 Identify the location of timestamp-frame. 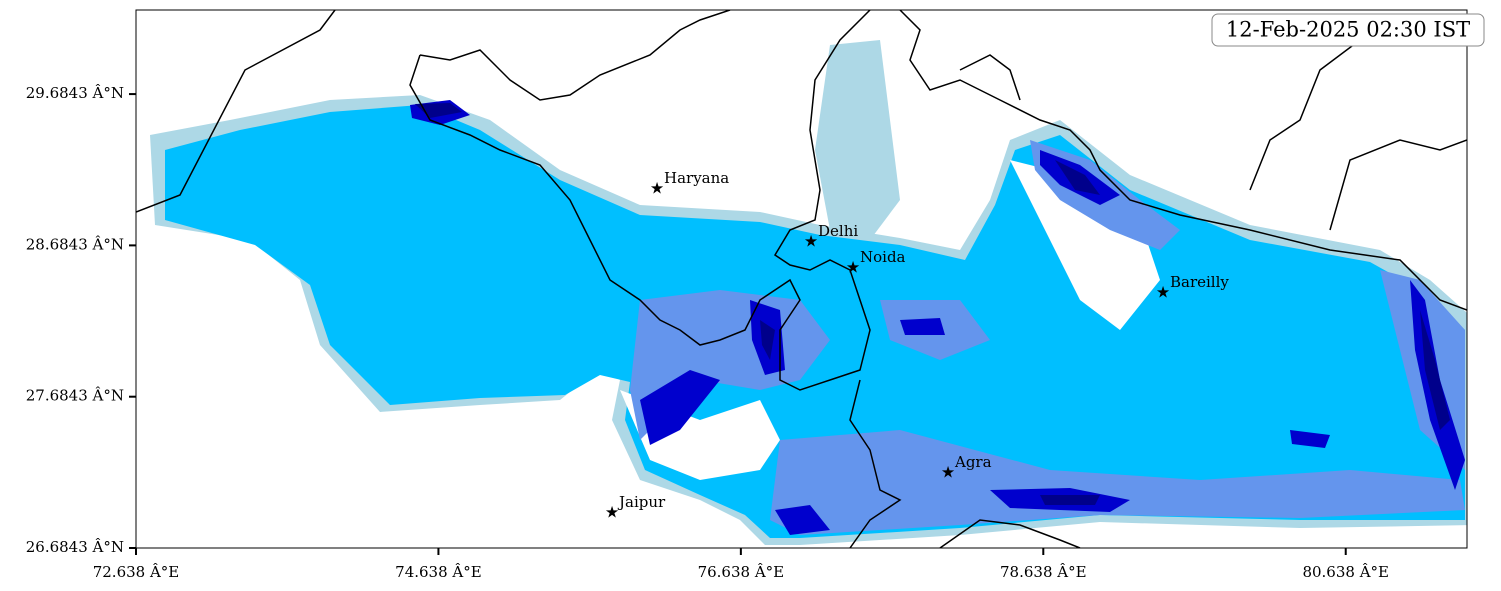
(1348, 30).